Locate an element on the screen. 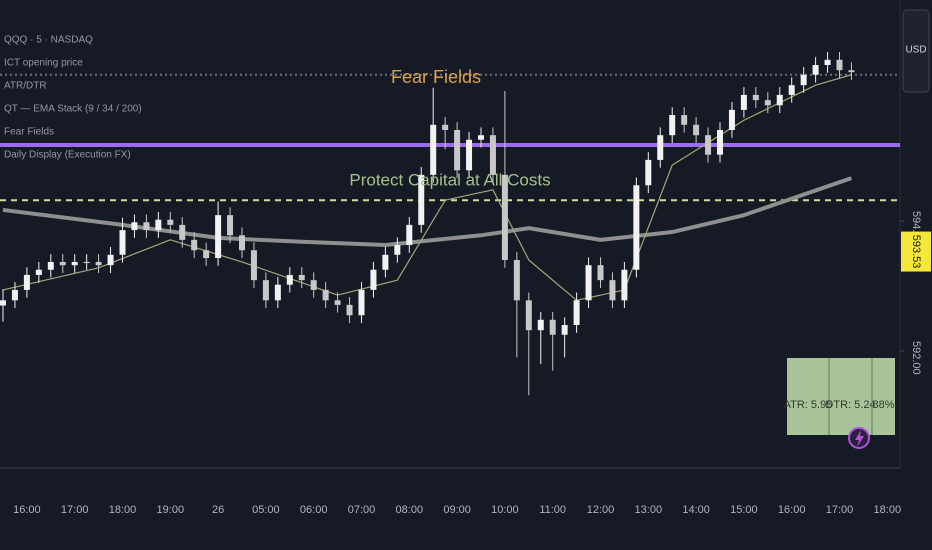 The image size is (932, 550). x-tick-label: 07:00 is located at coordinates (362, 510).